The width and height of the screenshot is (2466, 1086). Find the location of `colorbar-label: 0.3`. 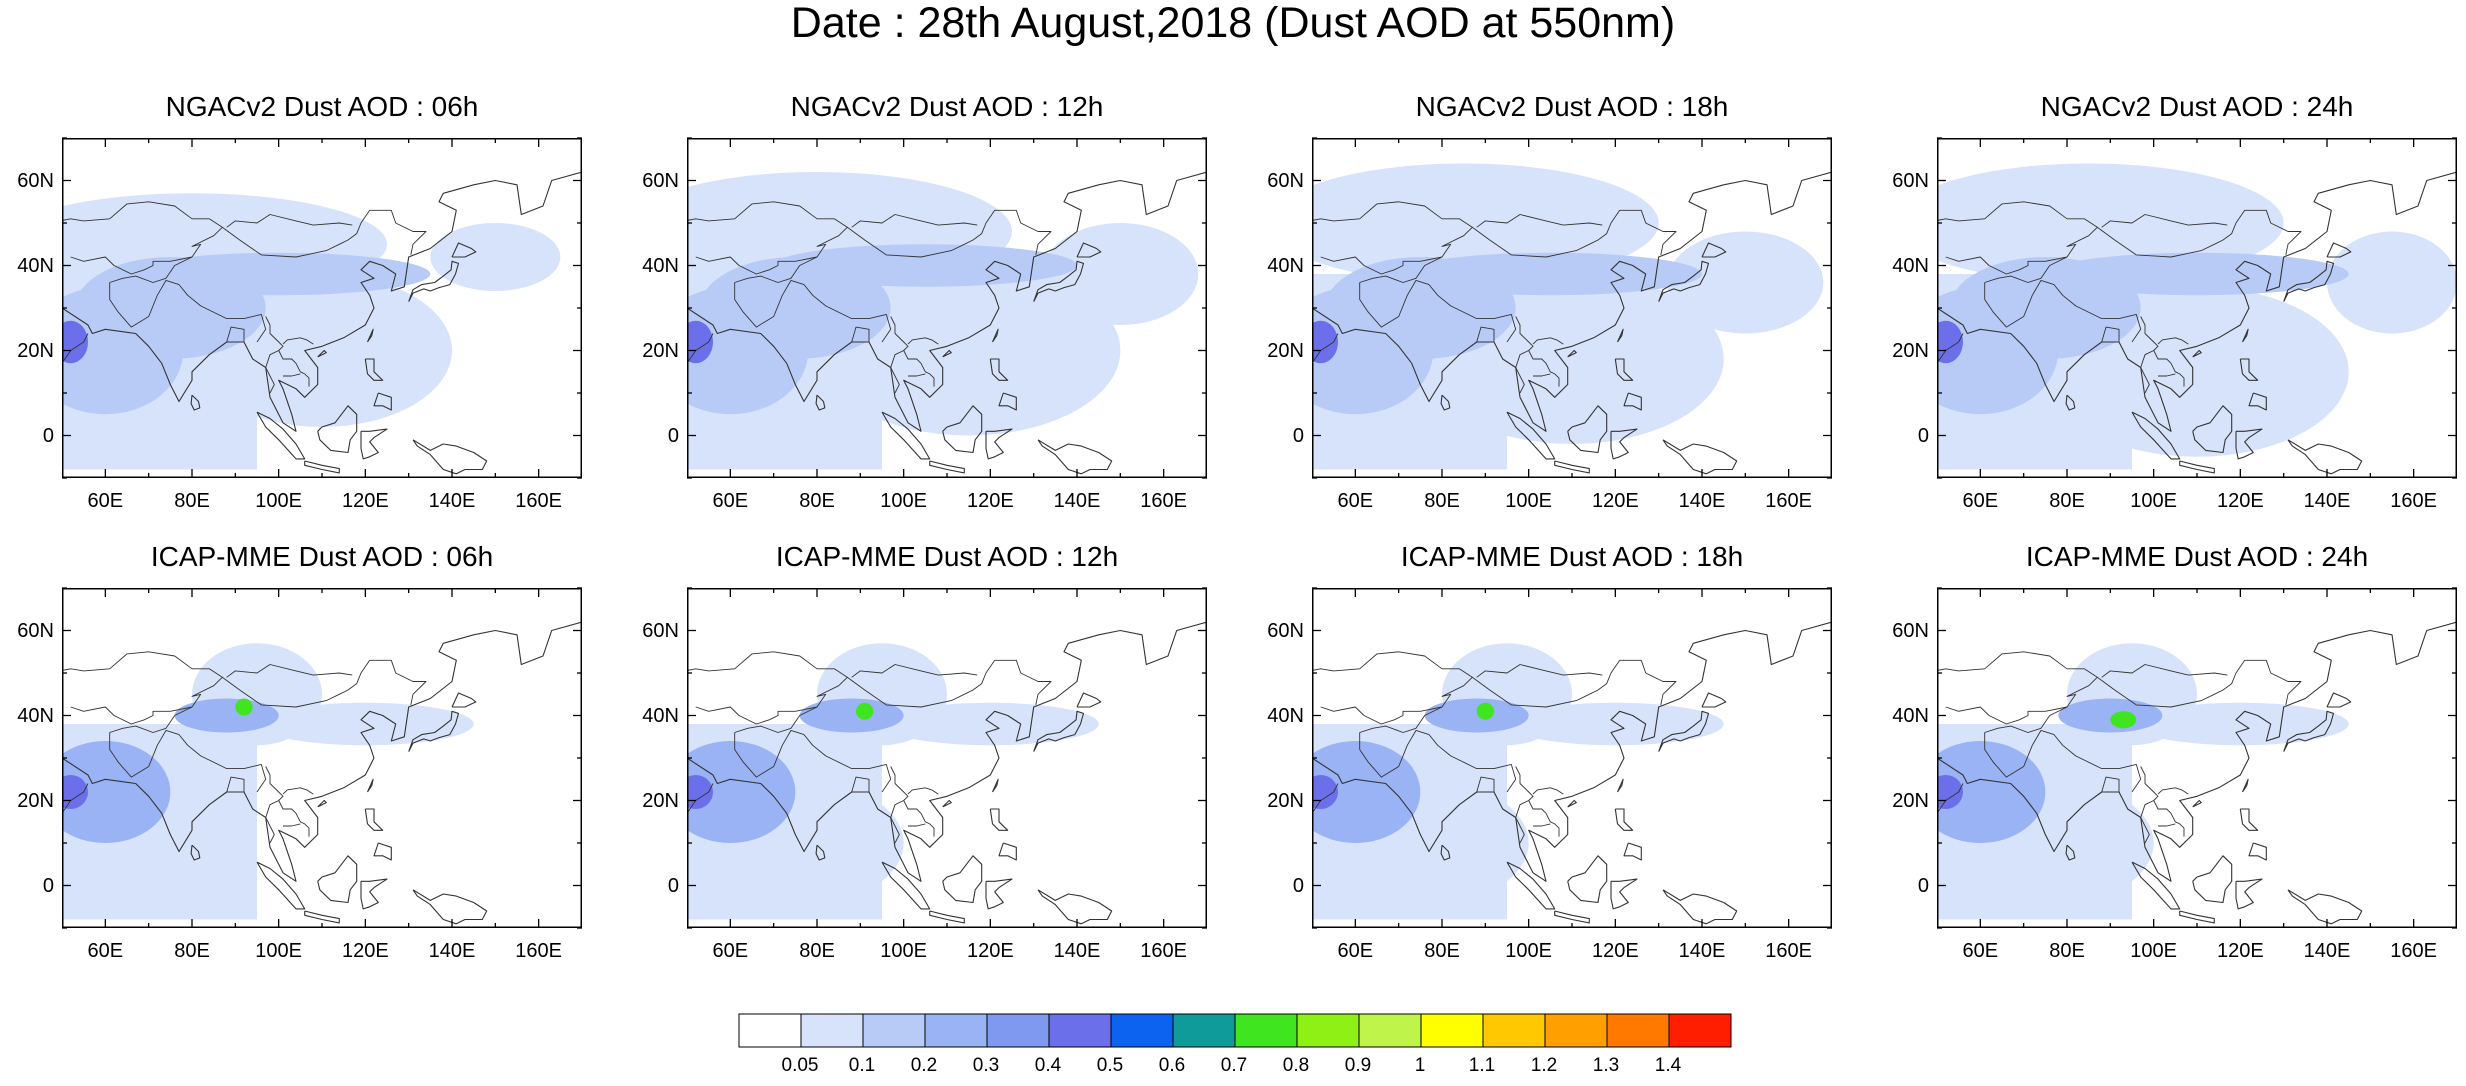

colorbar-label: 0.3 is located at coordinates (986, 1065).